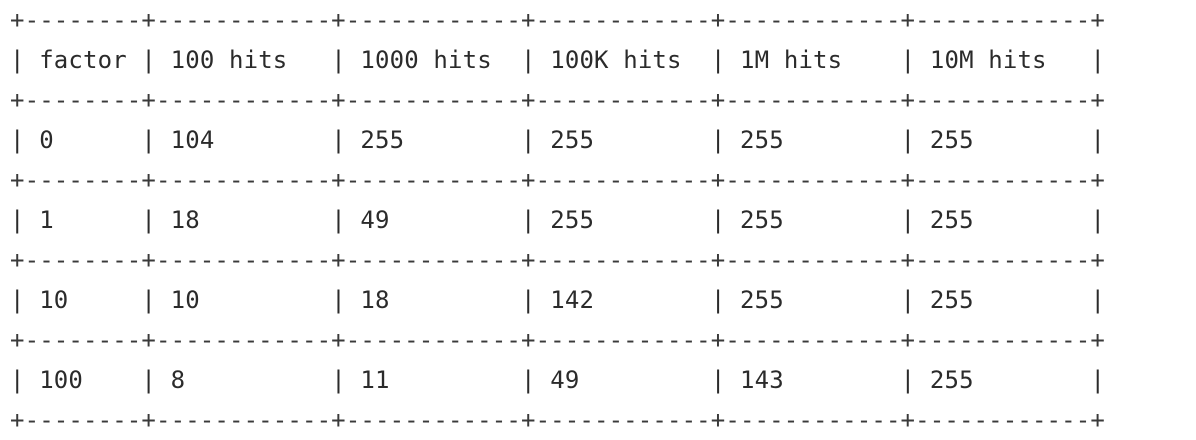 The image size is (1196, 440). I want to click on table-header-cell: 1000 hits, so click(433, 60).